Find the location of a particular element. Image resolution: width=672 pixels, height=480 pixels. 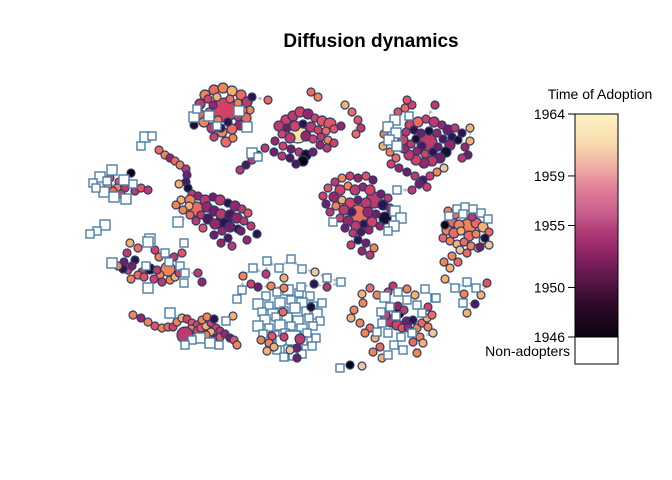

legend-ticks: 1964 1959 1955 1950 1946 is located at coordinates (554, 225).